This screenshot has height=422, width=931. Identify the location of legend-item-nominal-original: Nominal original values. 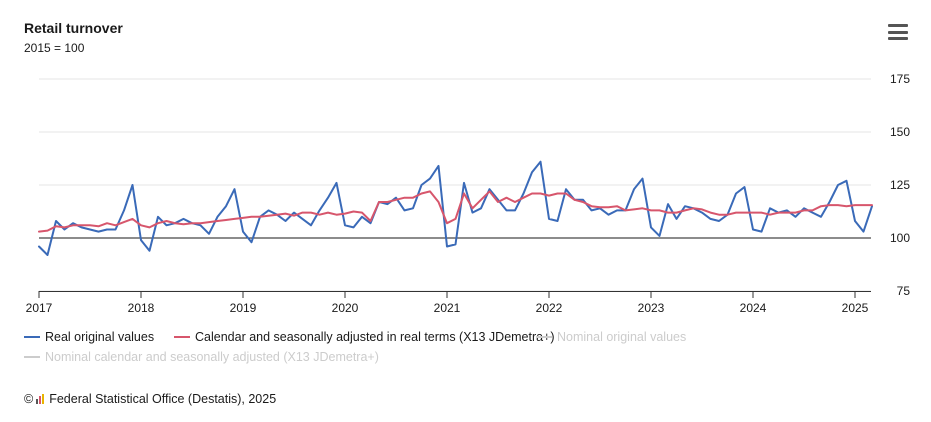
(611, 337).